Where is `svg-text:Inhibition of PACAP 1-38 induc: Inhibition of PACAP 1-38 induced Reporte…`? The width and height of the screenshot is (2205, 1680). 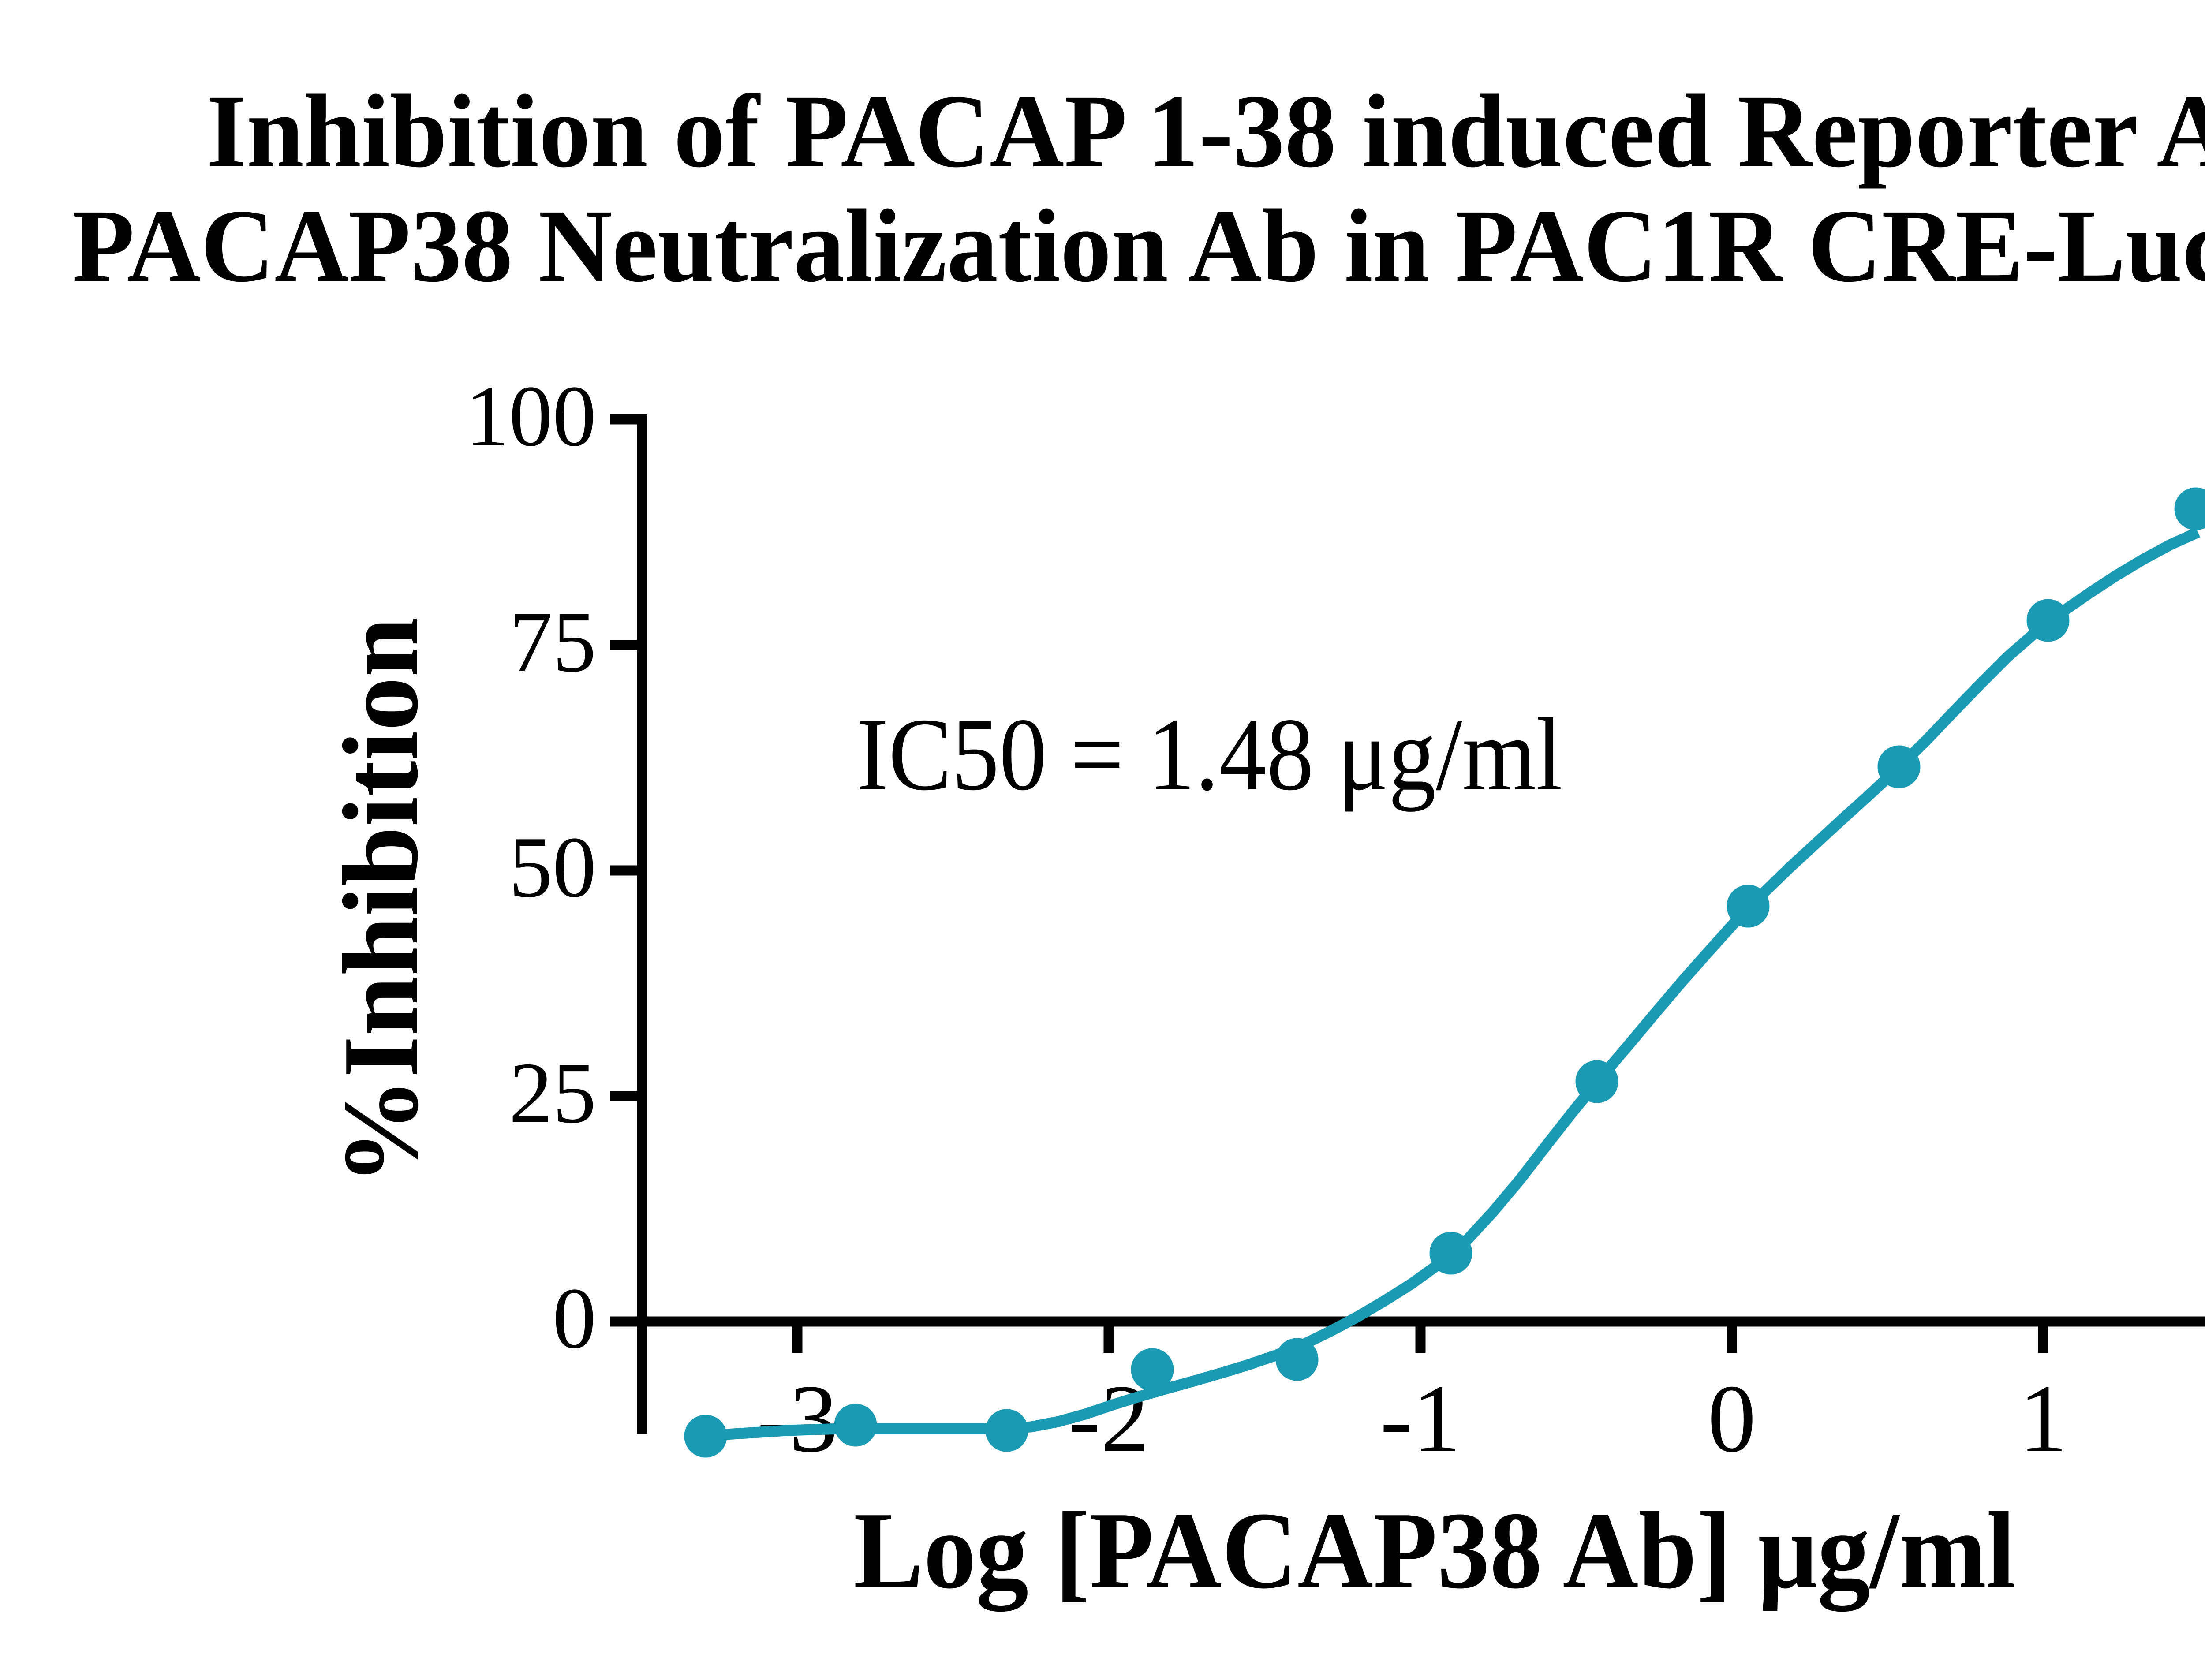
svg-text:Inhibition of PACAP 1-38 induc: Inhibition of PACAP 1-38 induced Reporte… is located at coordinates (1205, 131).